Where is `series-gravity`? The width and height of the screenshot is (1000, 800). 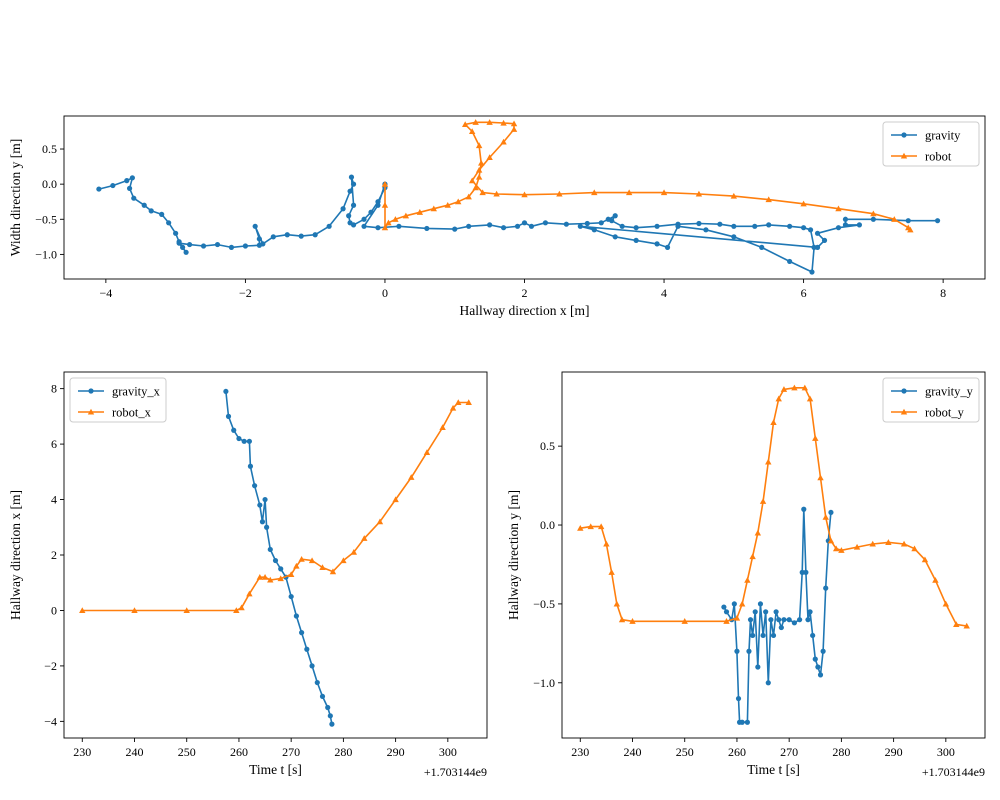
series-gravity is located at coordinates (518, 224).